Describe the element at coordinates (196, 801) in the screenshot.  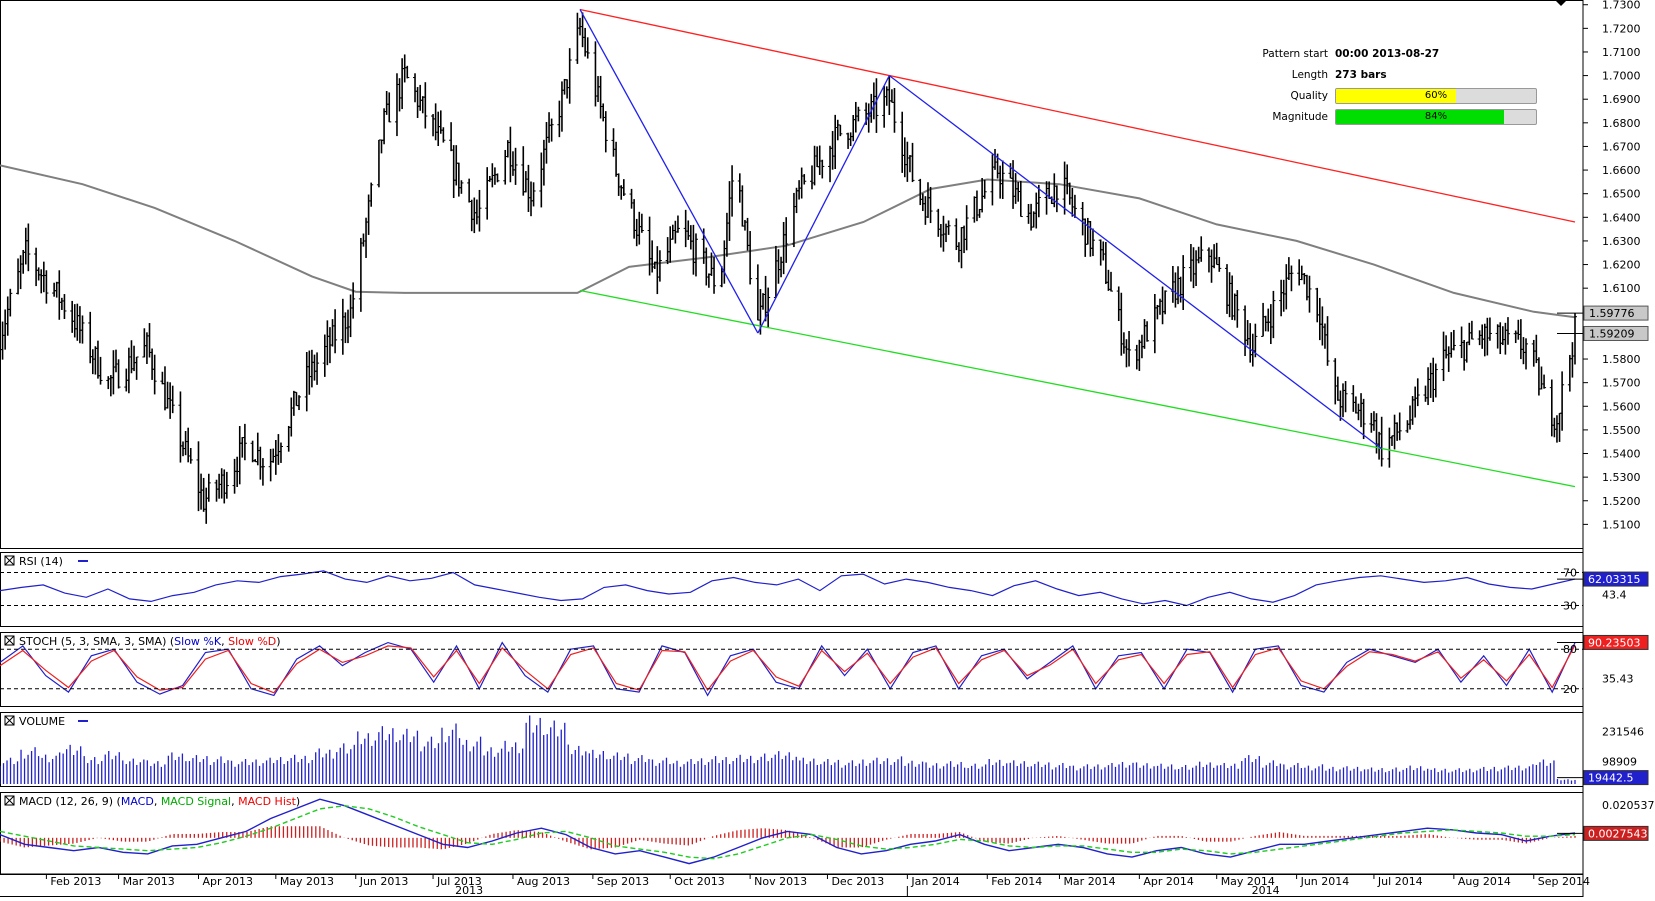
I see `macd-title-part: MACD Signal` at that location.